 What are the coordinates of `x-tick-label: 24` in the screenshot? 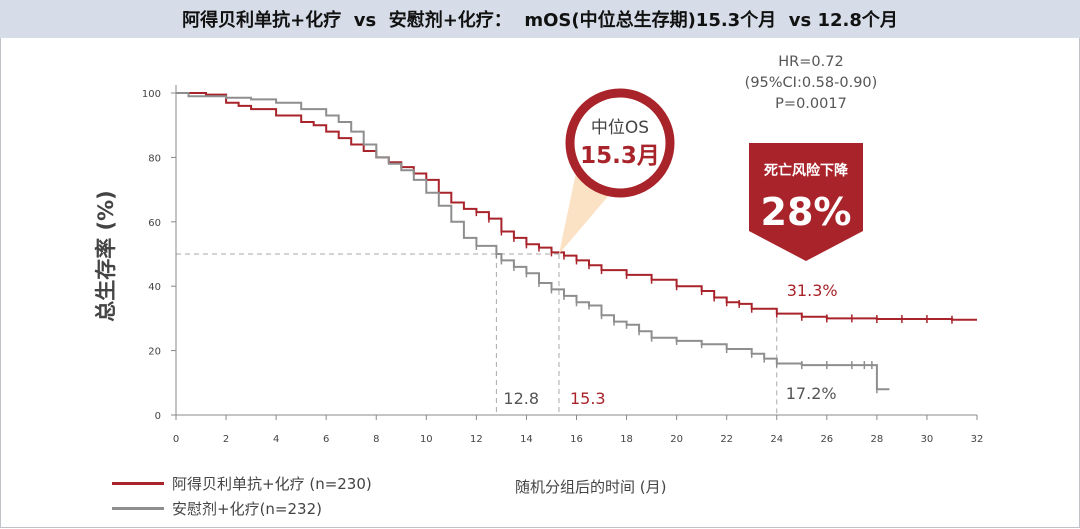 It's located at (776, 439).